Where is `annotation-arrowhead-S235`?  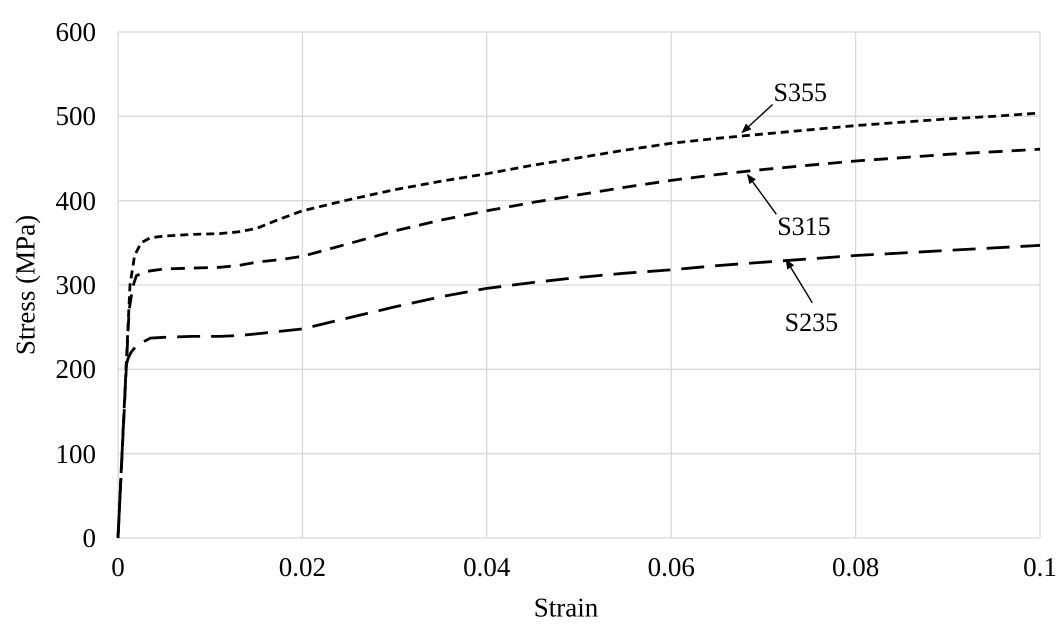 annotation-arrowhead-S235 is located at coordinates (790, 264).